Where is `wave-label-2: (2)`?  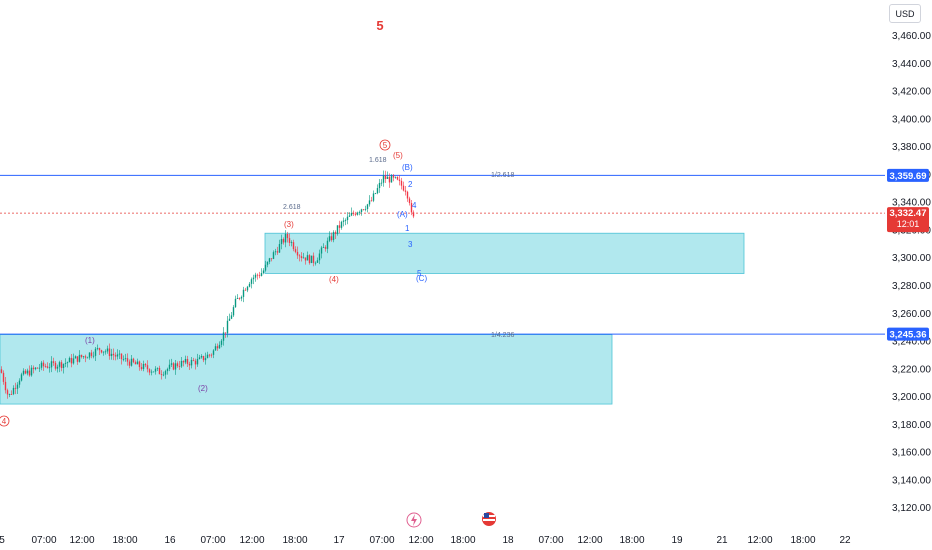 wave-label-2: (2) is located at coordinates (203, 388).